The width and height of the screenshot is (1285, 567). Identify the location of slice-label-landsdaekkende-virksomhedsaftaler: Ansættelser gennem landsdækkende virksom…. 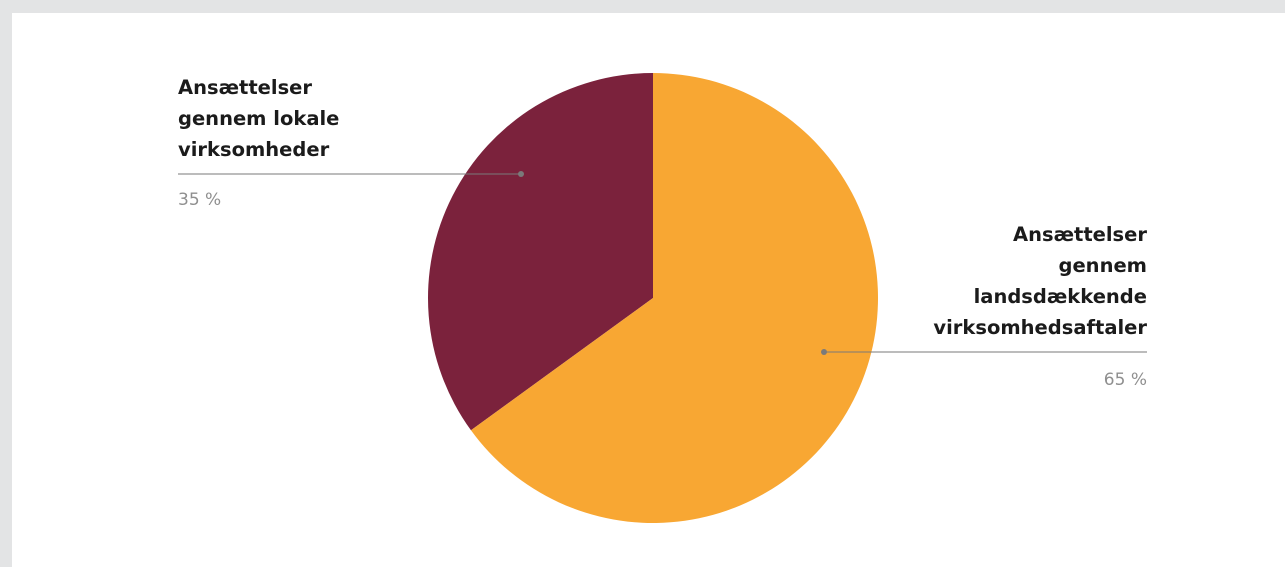
(1040, 281).